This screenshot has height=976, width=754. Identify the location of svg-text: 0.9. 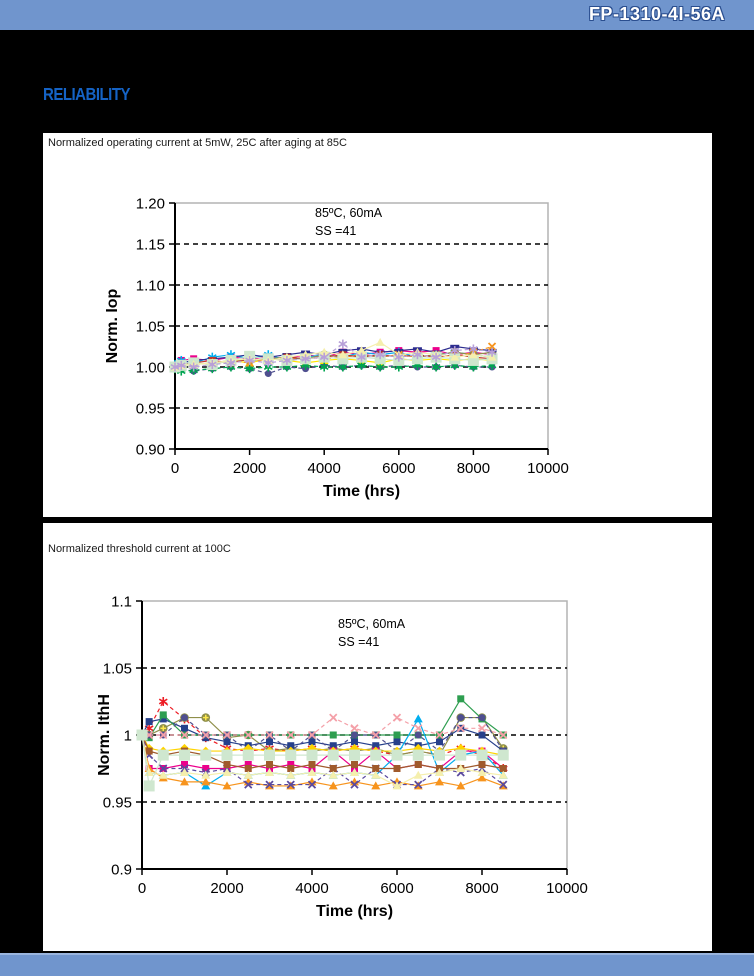
(121, 869).